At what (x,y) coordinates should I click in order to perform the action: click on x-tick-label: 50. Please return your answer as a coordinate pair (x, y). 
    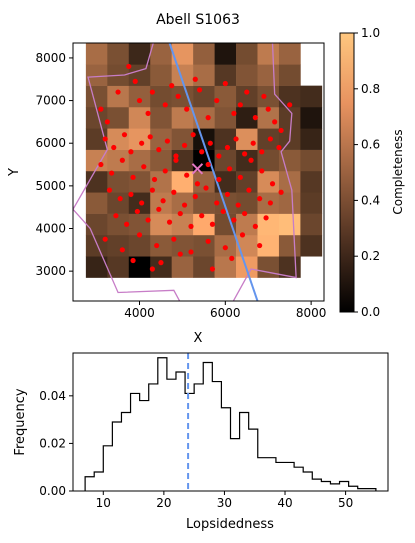
    Looking at the image, I should click on (345, 503).